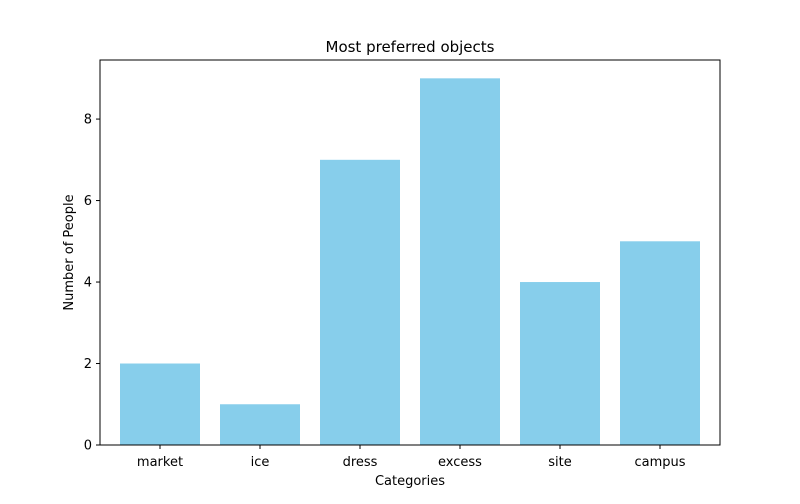  What do you see at coordinates (460, 261) in the screenshot?
I see `bar-excess` at bounding box center [460, 261].